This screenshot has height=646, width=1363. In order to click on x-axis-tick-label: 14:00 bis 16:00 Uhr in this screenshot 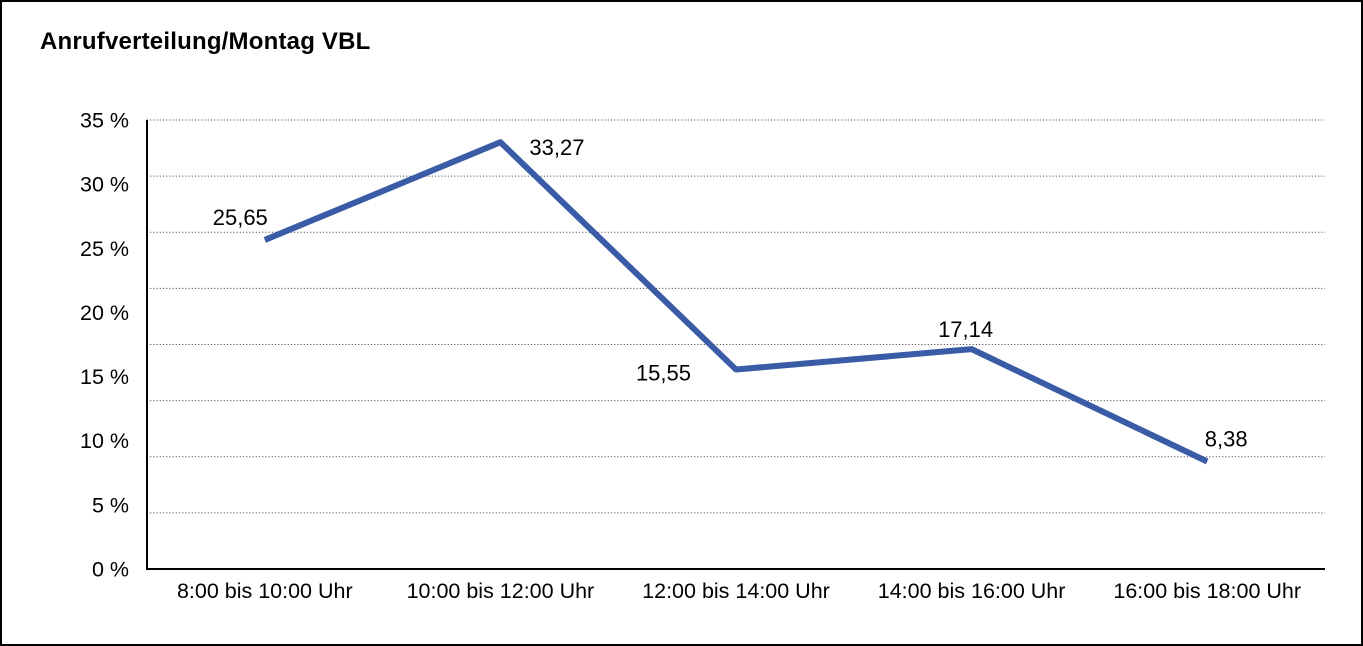, I will do `click(972, 591)`.